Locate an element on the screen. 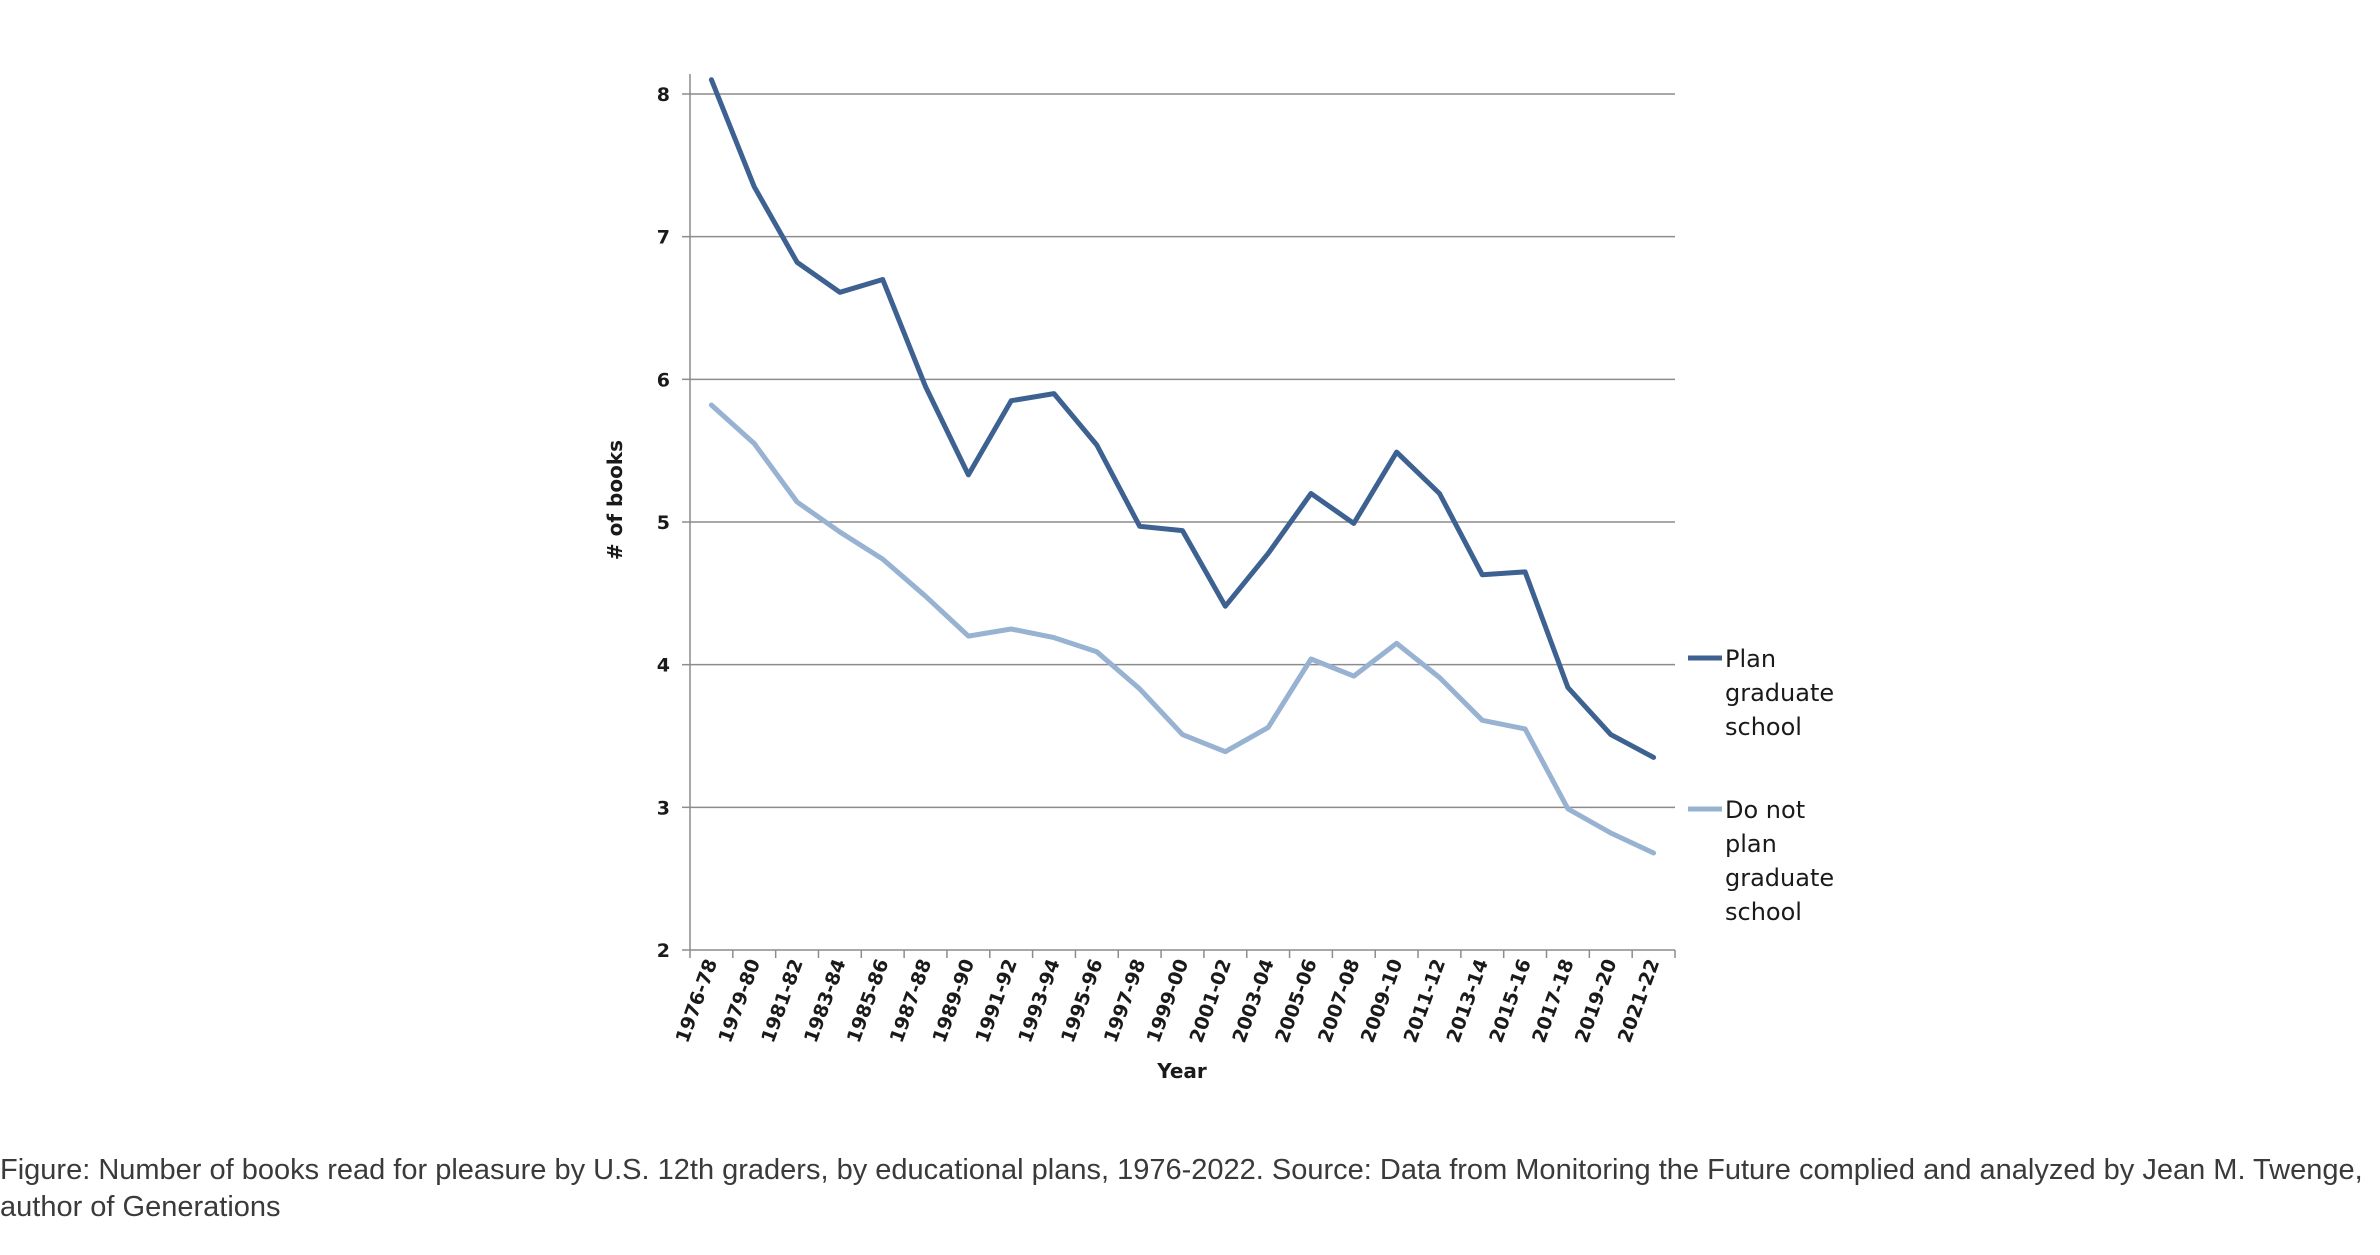 The height and width of the screenshot is (1255, 2380). y-tick-label: 7 is located at coordinates (663, 238).